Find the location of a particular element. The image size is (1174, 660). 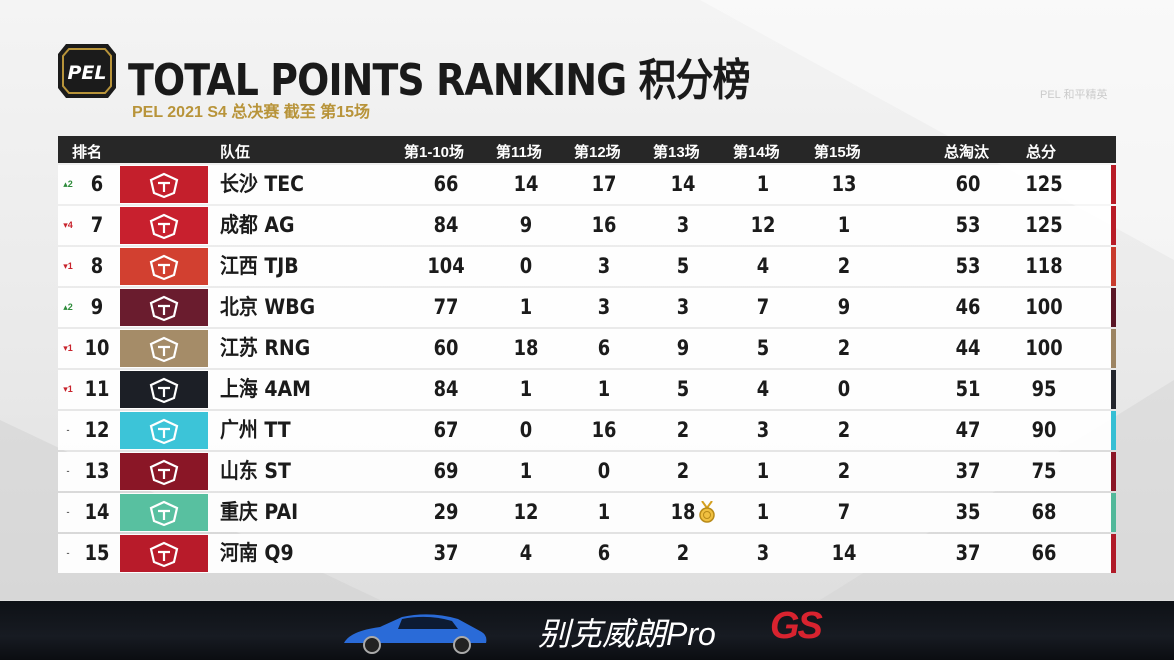

score-g14: 5 is located at coordinates (763, 348).